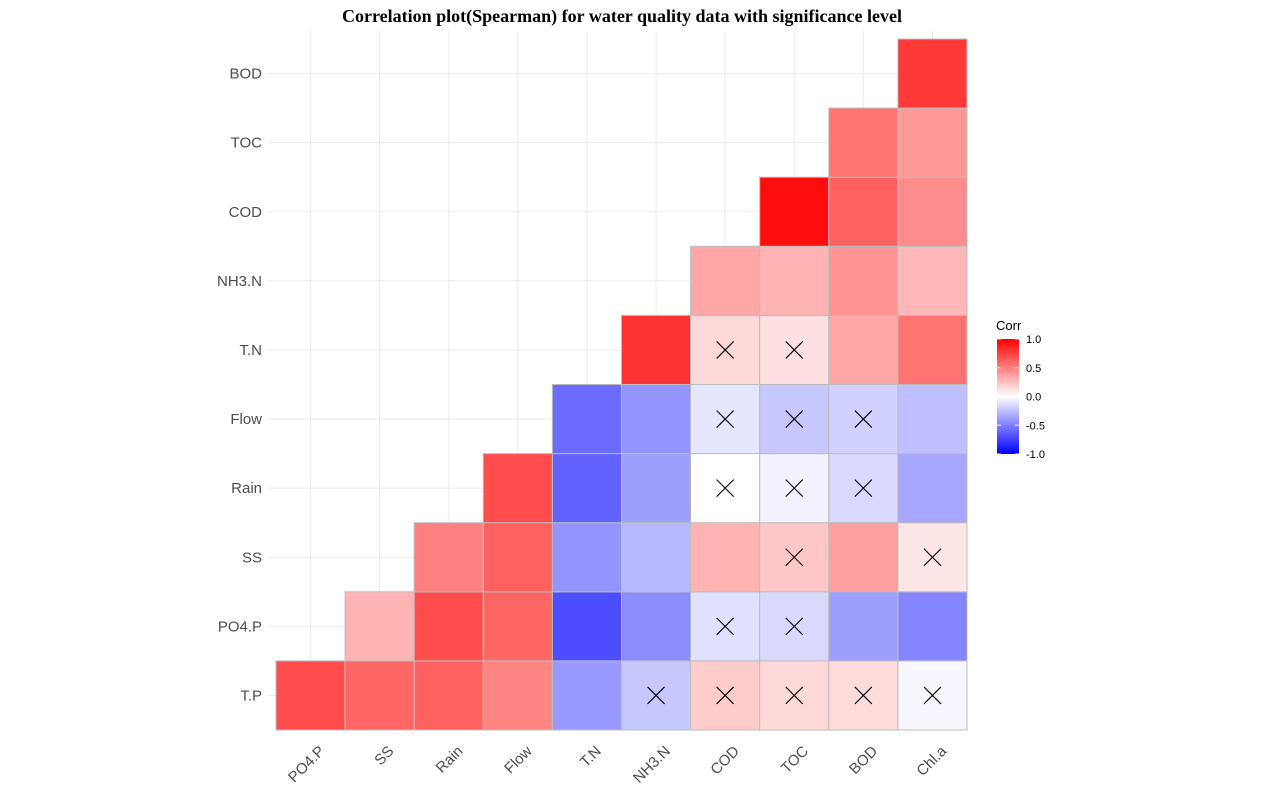 The height and width of the screenshot is (796, 1271). I want to click on y-tick-label: T.P, so click(251, 695).